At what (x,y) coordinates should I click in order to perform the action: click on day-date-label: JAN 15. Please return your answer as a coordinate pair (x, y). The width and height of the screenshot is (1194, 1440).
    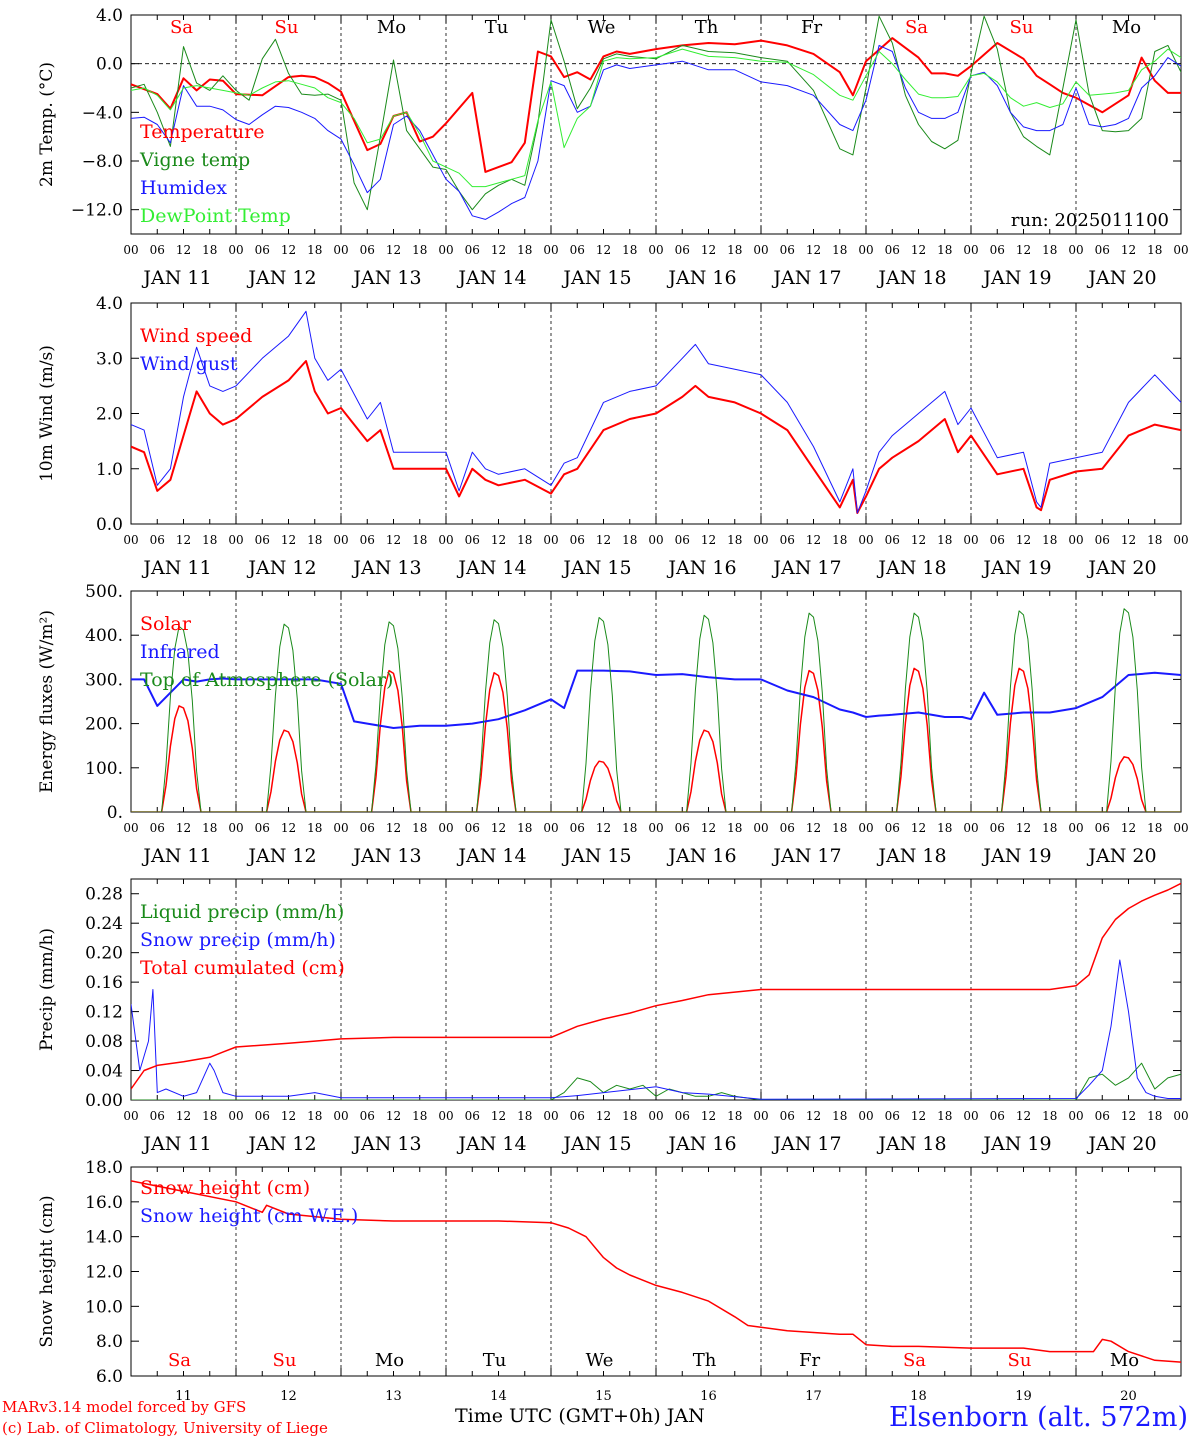
    Looking at the image, I should click on (596, 1144).